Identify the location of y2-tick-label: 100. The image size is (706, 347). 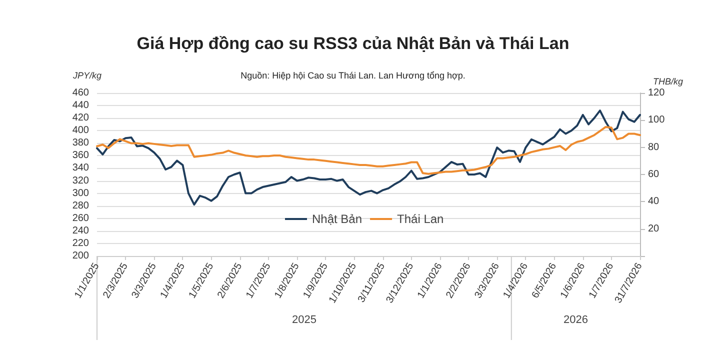
(657, 120).